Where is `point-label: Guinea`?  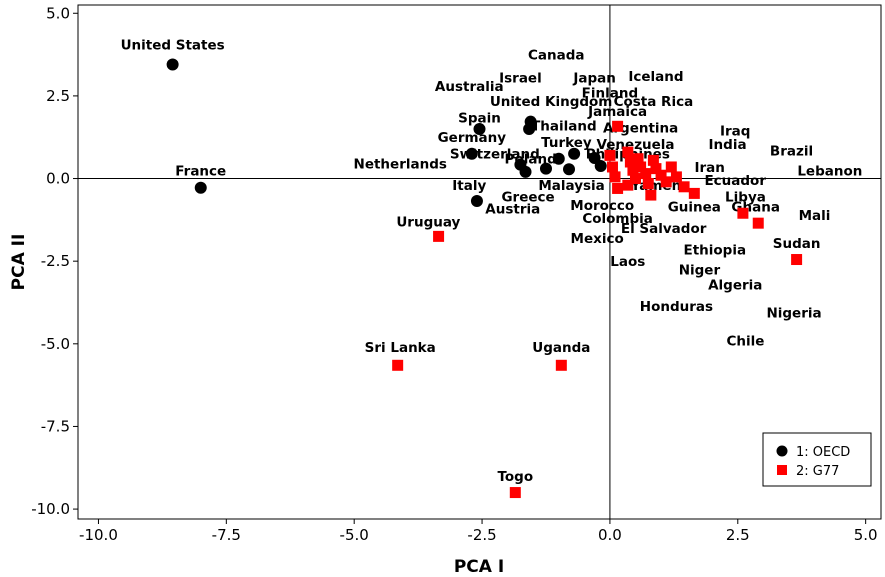 point-label: Guinea is located at coordinates (694, 208).